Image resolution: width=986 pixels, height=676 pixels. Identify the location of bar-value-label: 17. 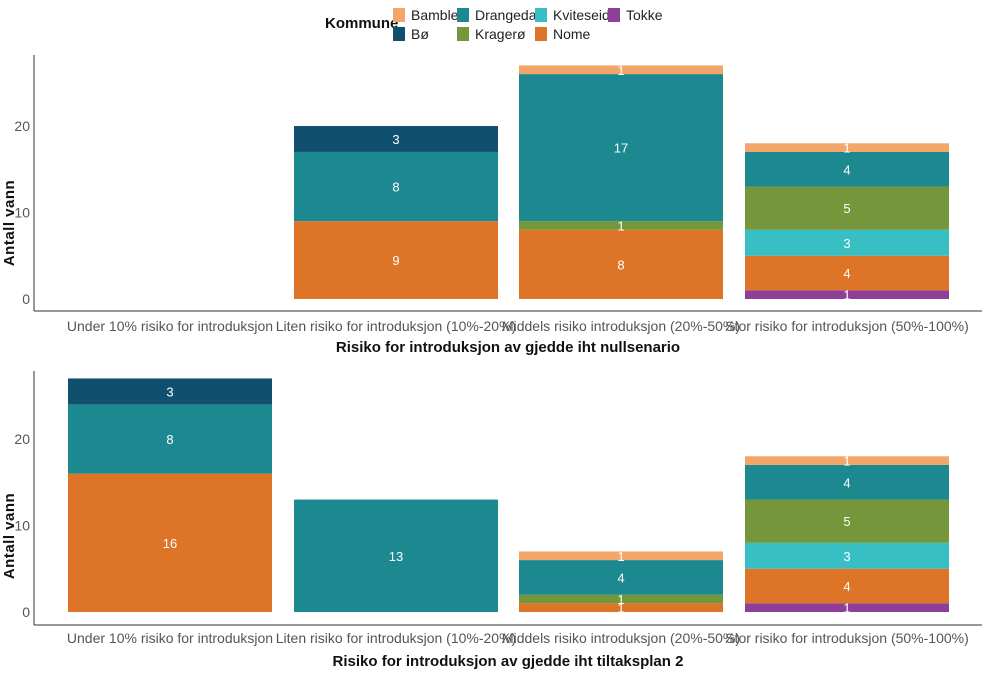
(621, 148).